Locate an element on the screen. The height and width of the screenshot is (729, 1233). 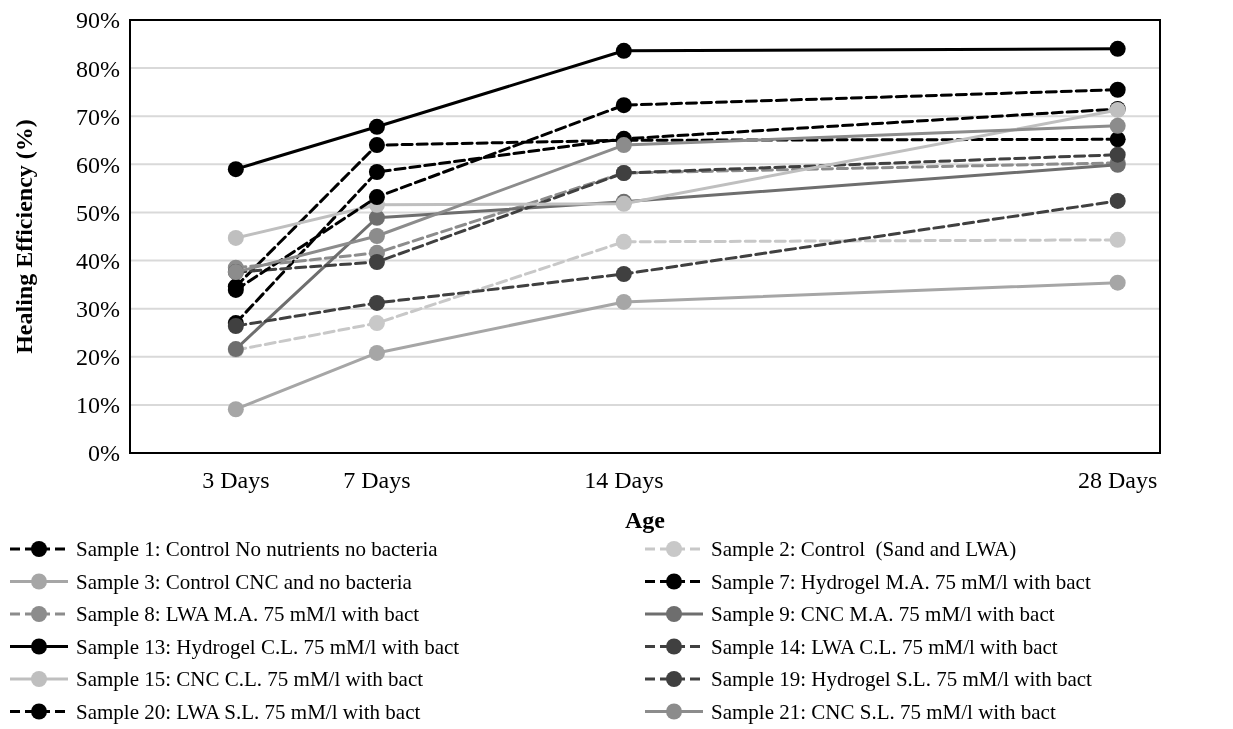
legend-label: Sample 13: Hydrogel C.L. 75 mM/l with bact is located at coordinates (268, 646).